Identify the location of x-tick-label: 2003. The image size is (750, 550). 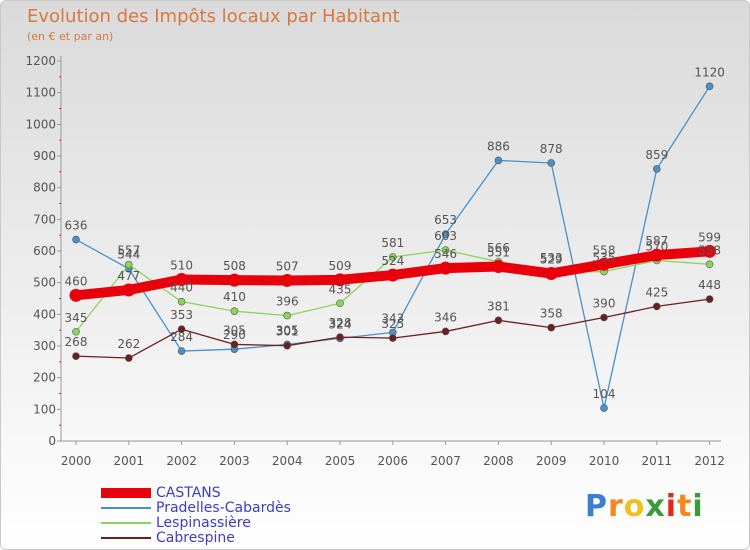
(234, 461).